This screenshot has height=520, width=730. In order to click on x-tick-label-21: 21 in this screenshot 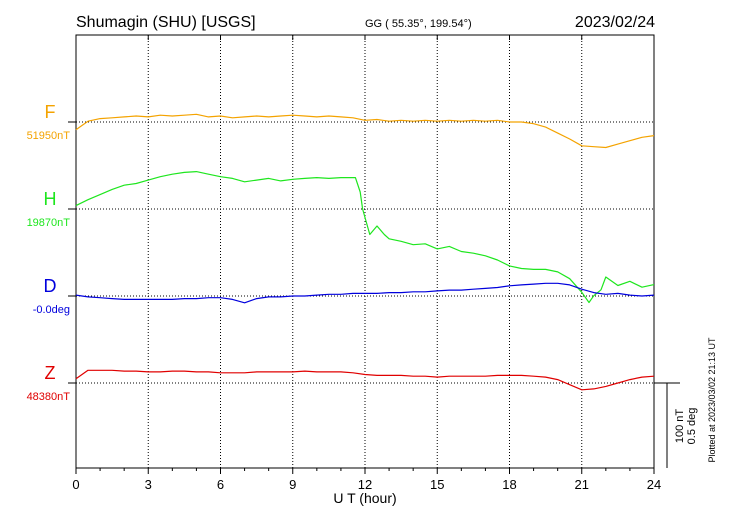, I will do `click(582, 484)`.